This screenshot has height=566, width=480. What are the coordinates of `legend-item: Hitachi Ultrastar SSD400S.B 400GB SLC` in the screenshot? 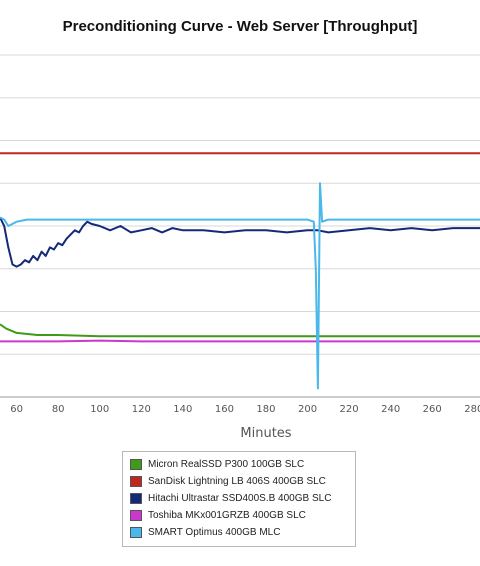 It's located at (230, 498).